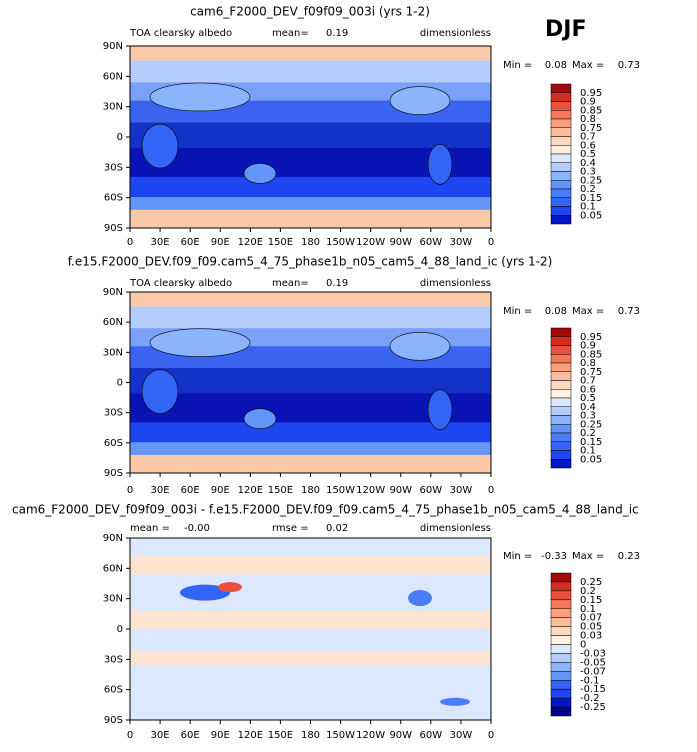 This screenshot has height=752, width=697. I want to click on colorbar-label: 0.95, so click(591, 337).